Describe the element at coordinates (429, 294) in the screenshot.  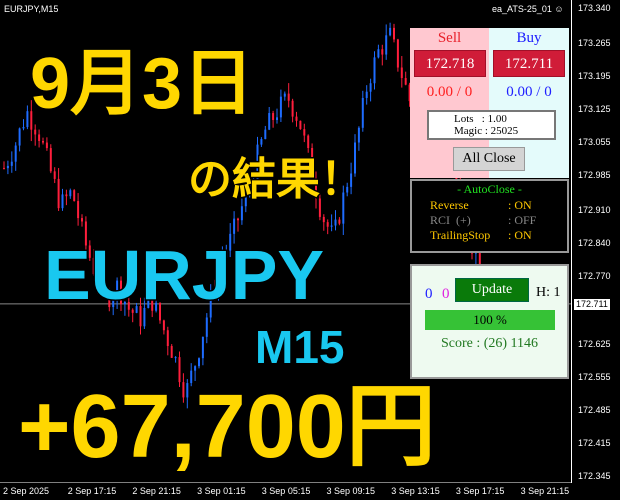
I see `count-blue: 0` at that location.